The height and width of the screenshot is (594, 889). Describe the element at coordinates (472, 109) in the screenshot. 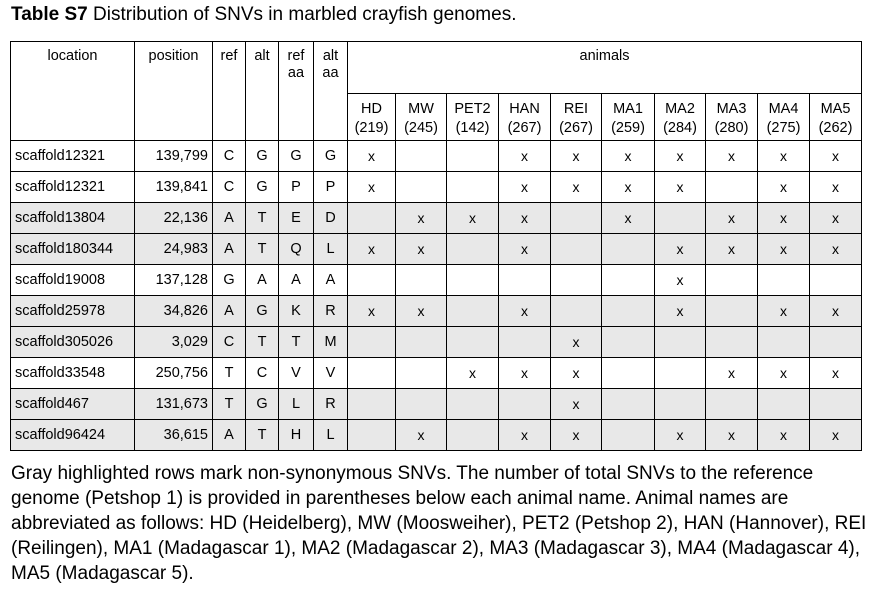

I see `animal-name: PET2` at that location.